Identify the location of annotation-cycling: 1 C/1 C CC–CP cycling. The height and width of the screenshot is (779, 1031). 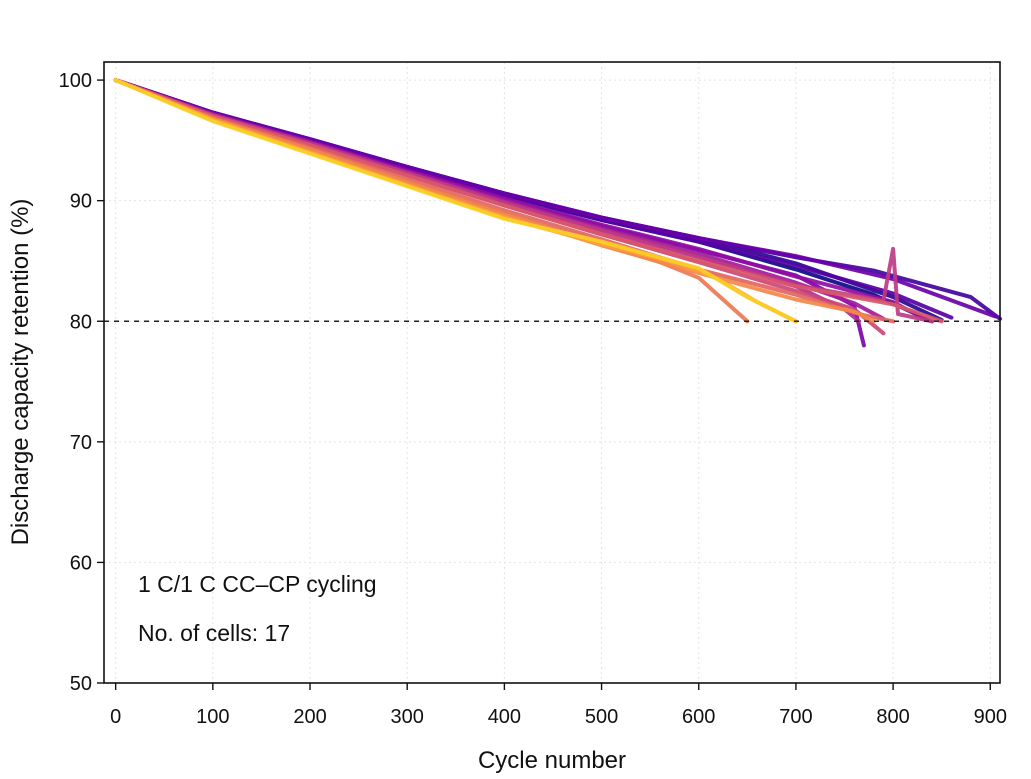
(257, 584).